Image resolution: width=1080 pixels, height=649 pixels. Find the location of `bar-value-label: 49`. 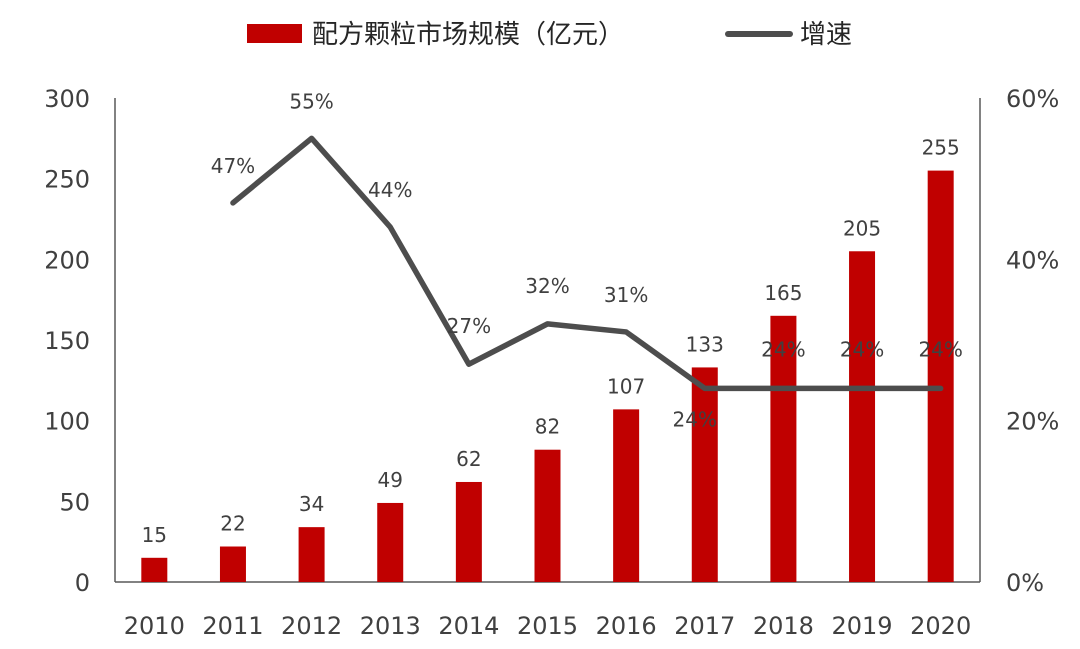

bar-value-label: 49 is located at coordinates (390, 480).